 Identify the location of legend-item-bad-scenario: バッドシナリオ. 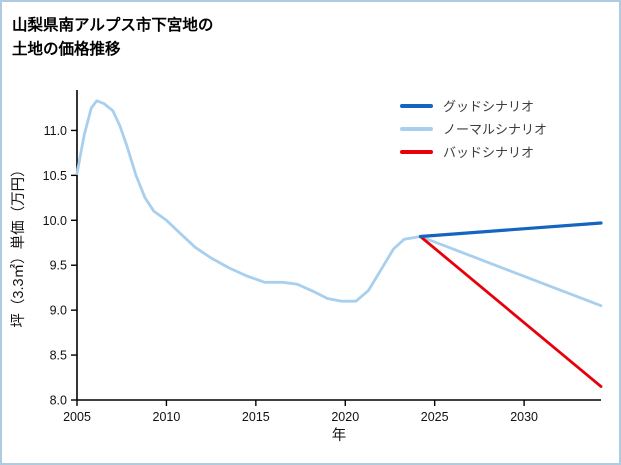
(473, 151).